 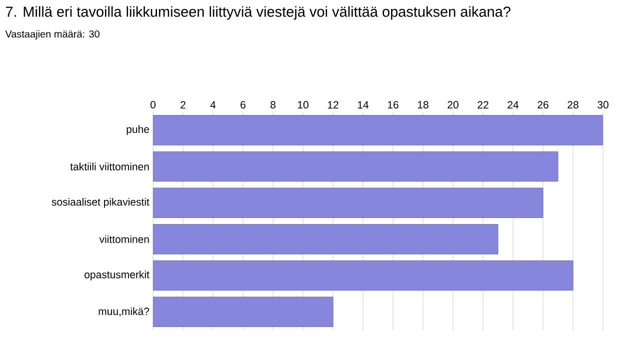 I want to click on x-tick-label: 4, so click(x=213, y=104).